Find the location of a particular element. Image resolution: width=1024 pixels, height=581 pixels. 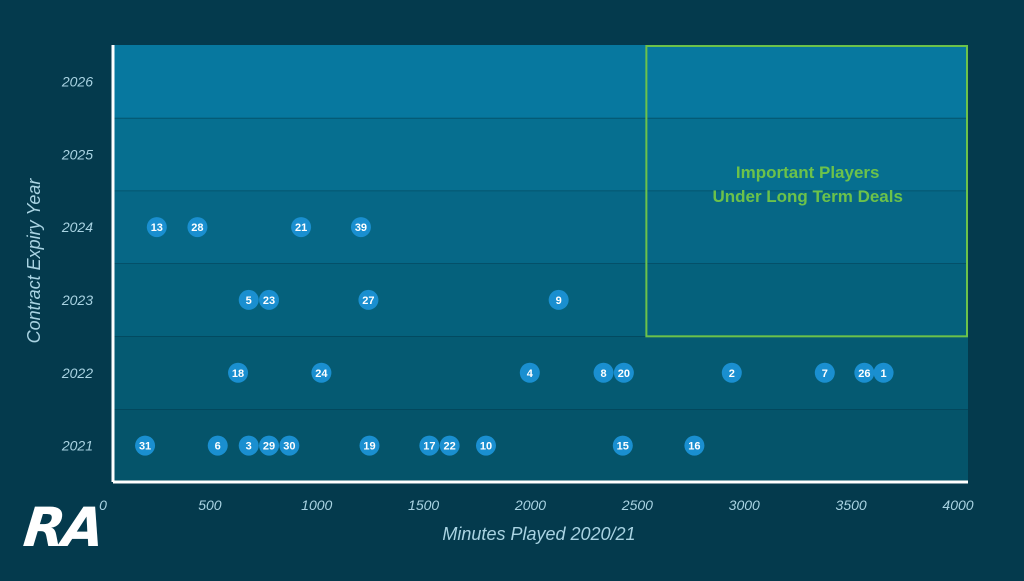

y-tick-label: 2026 is located at coordinates (77, 81).